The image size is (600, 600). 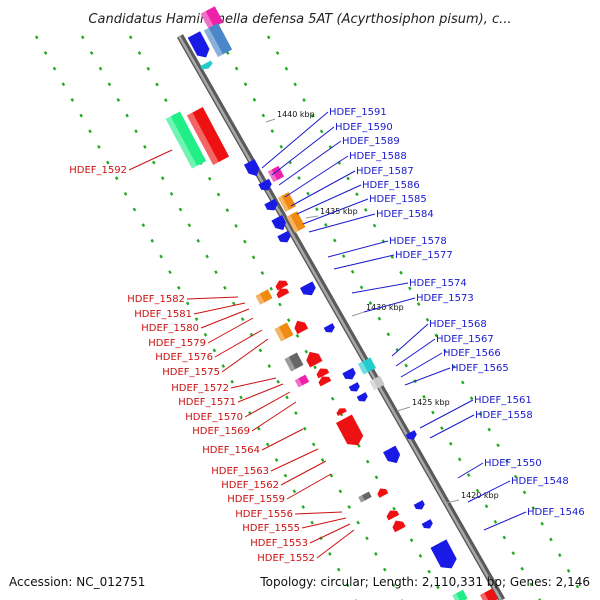 I want to click on forward-gene-label: HDEF_1591, so click(x=358, y=112).